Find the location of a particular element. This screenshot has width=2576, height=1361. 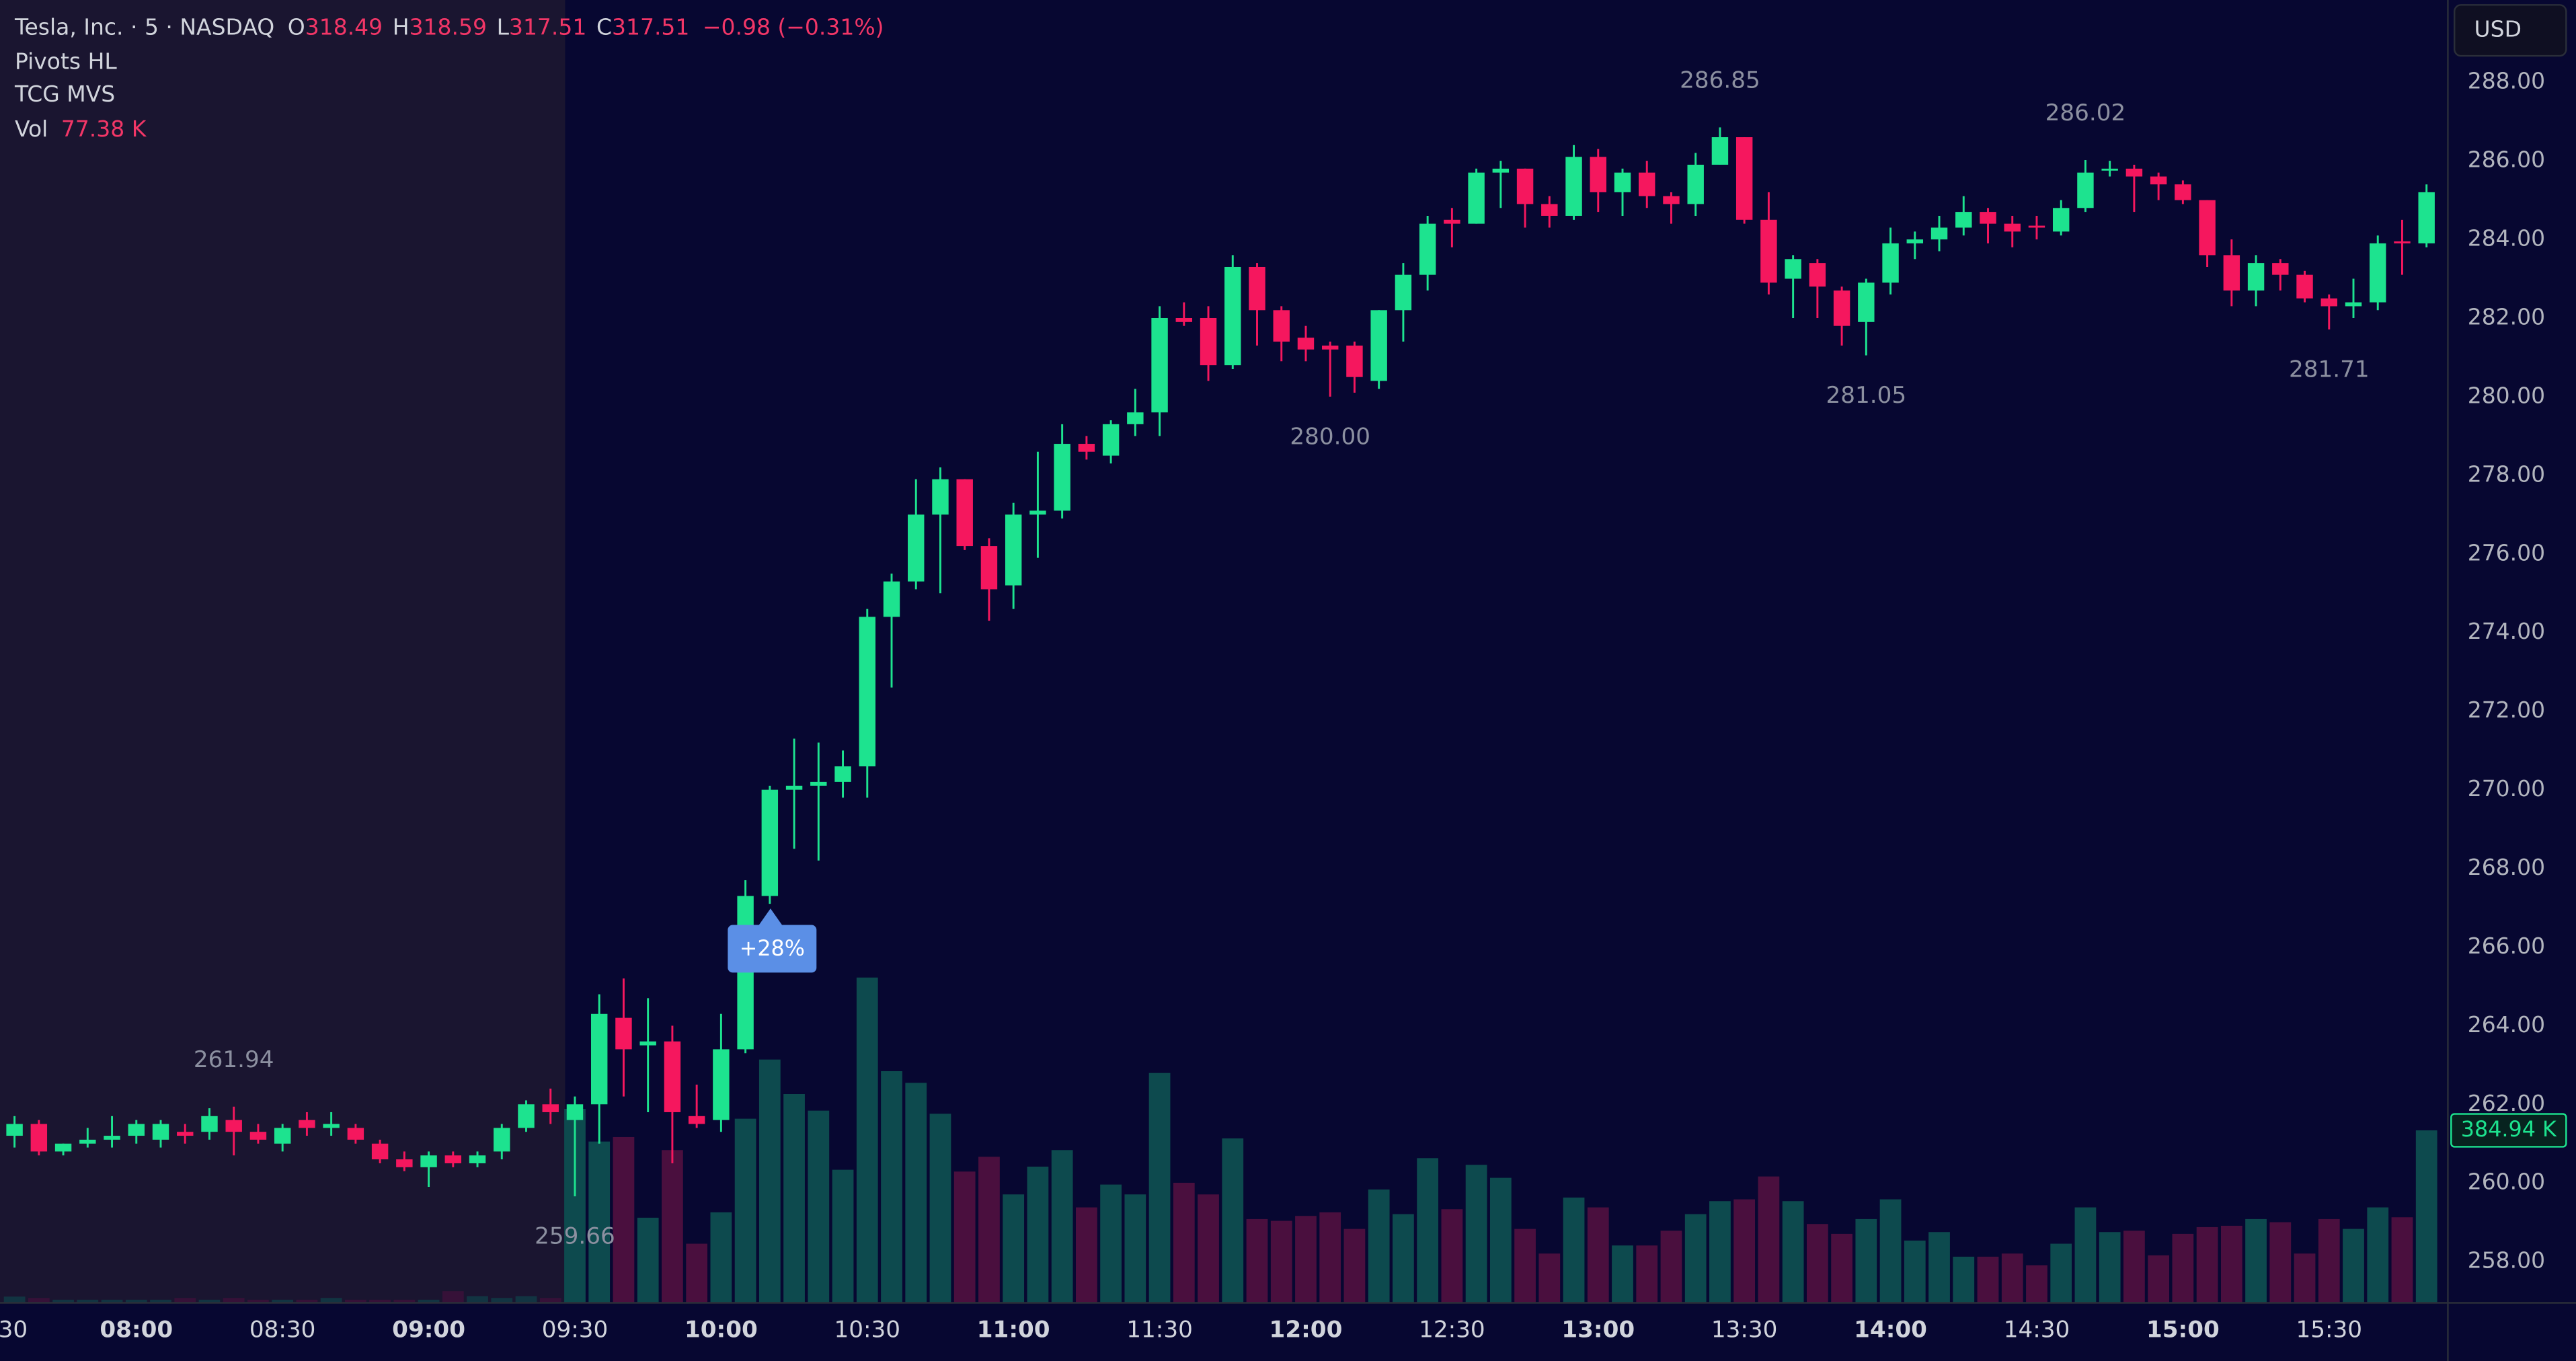

annotation-box is located at coordinates (772, 949).